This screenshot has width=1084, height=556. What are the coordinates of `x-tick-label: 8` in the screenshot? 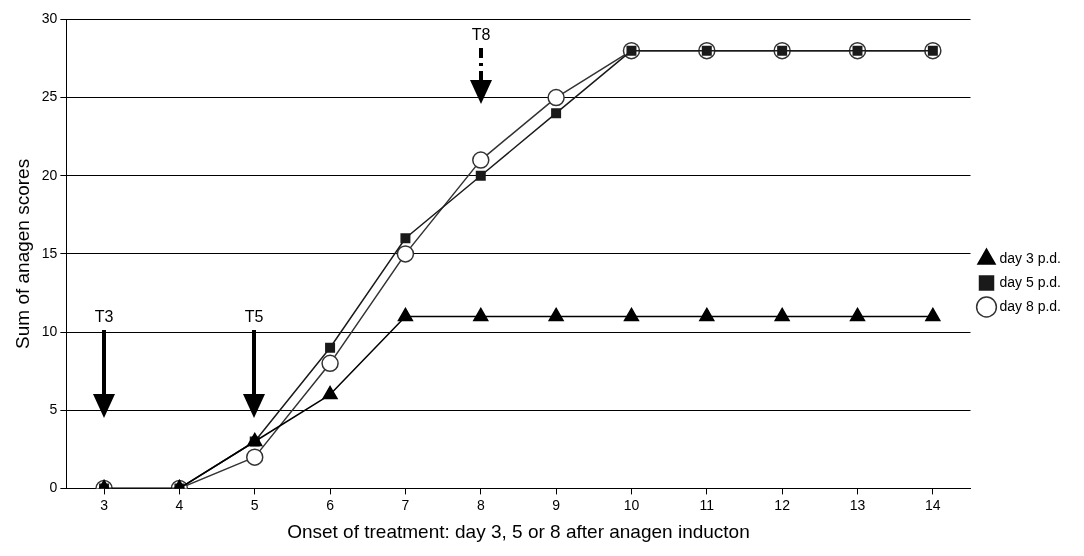 It's located at (480, 504).